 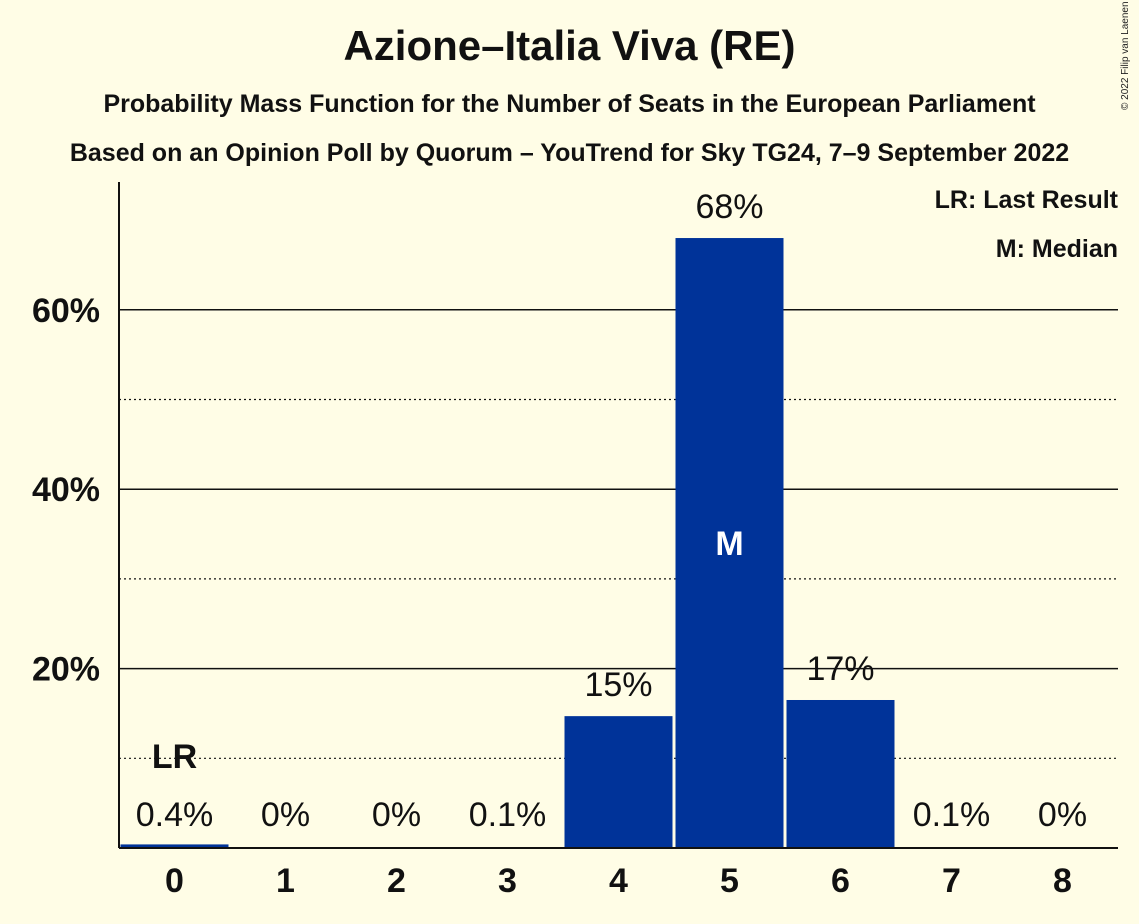 What do you see at coordinates (840, 881) in the screenshot?
I see `x-tick-label: 6` at bounding box center [840, 881].